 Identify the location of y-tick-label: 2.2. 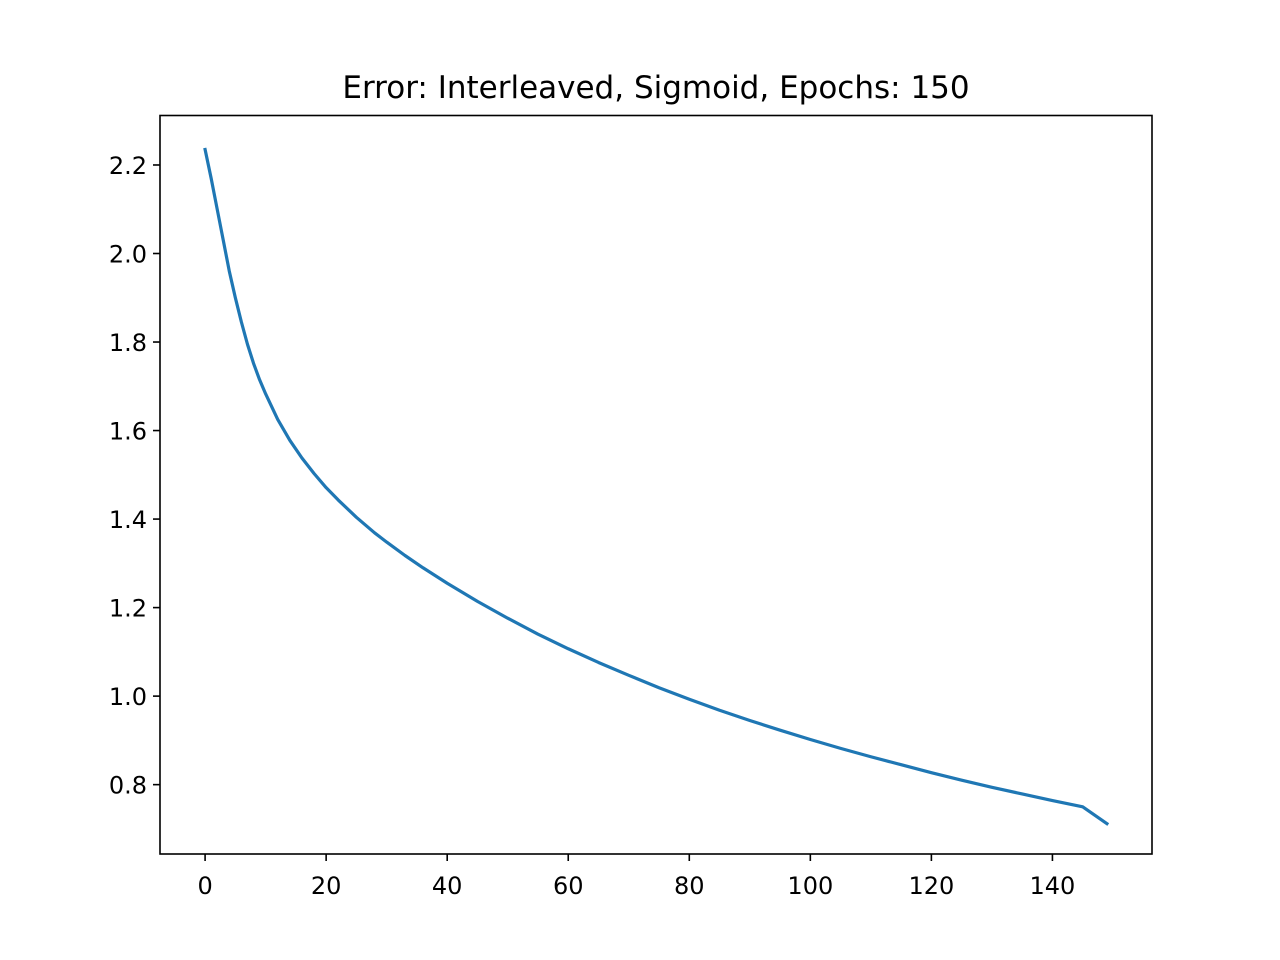
(128, 166).